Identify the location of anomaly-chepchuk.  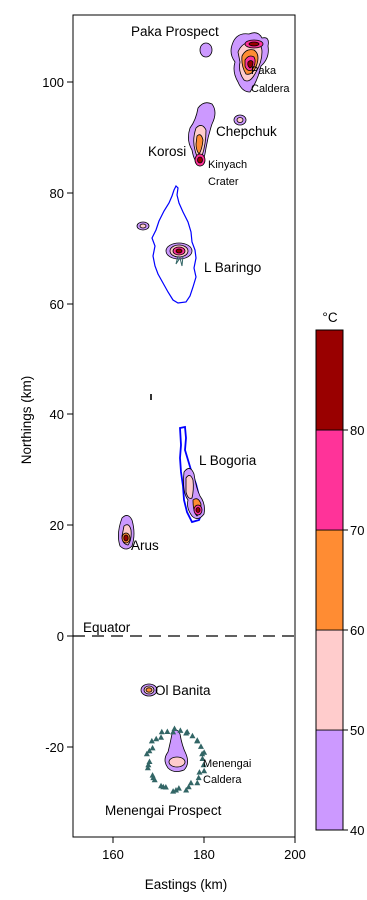
(240, 120).